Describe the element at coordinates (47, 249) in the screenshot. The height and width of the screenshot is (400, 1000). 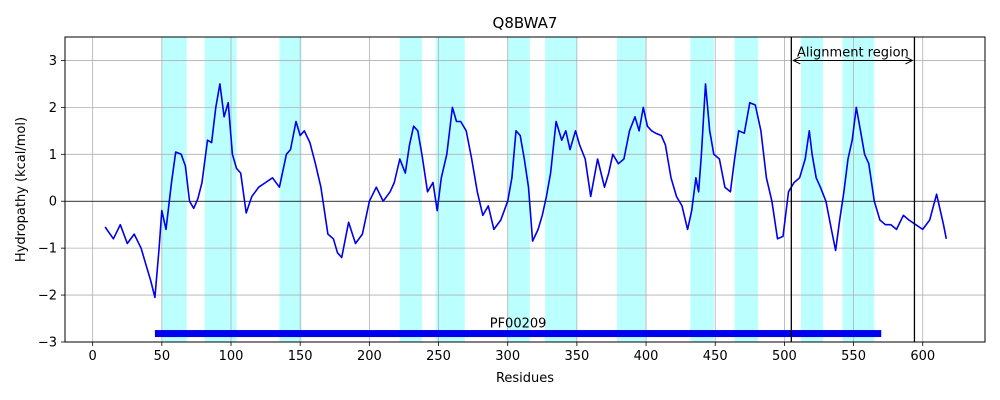
I see `y-tick-label: −1` at that location.